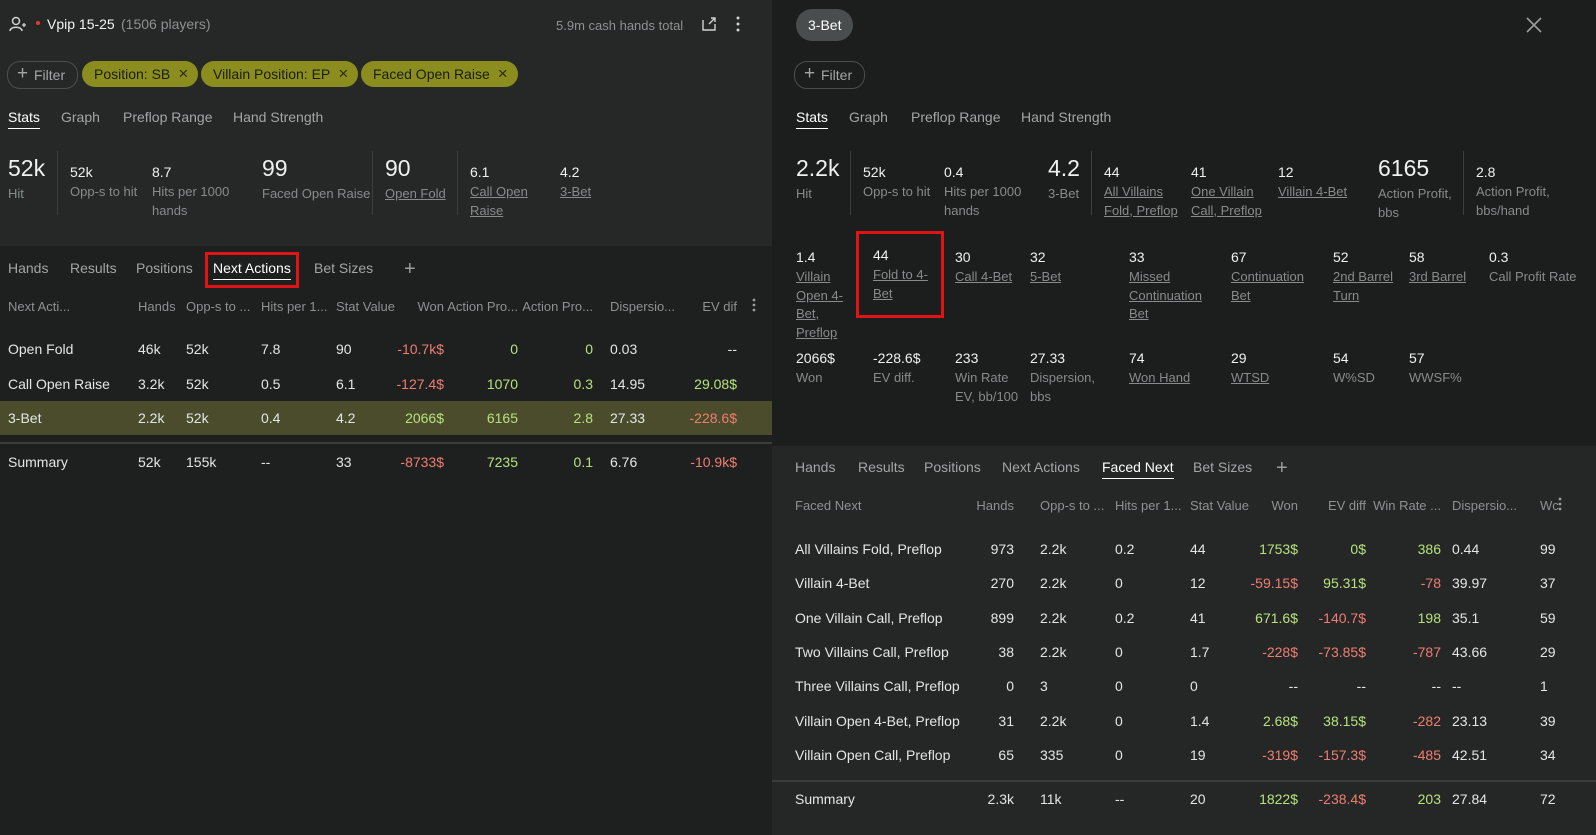 This screenshot has width=1596, height=835. What do you see at coordinates (1250, 377) in the screenshot?
I see `stat-label: WTSD` at bounding box center [1250, 377].